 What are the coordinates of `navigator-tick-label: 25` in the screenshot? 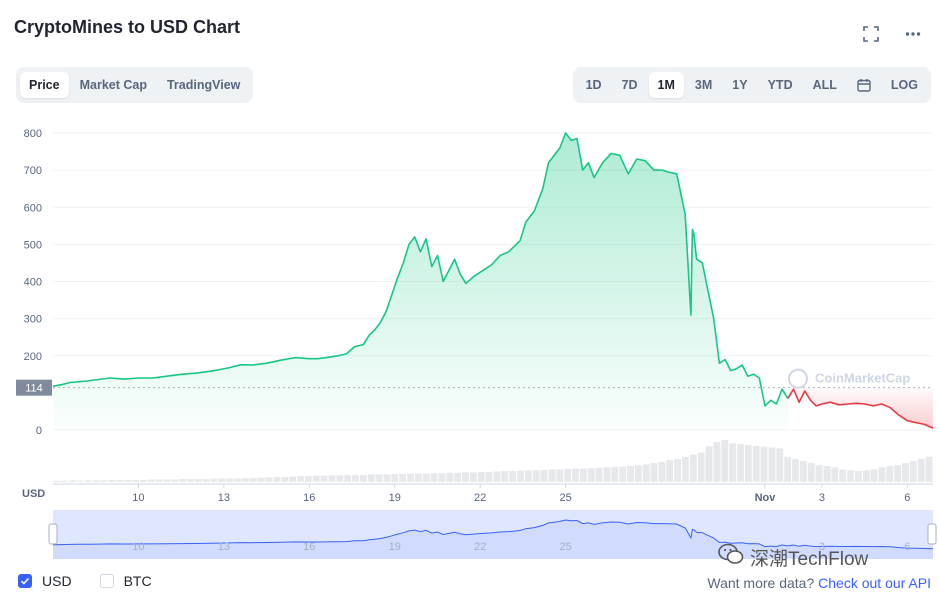 It's located at (565, 547).